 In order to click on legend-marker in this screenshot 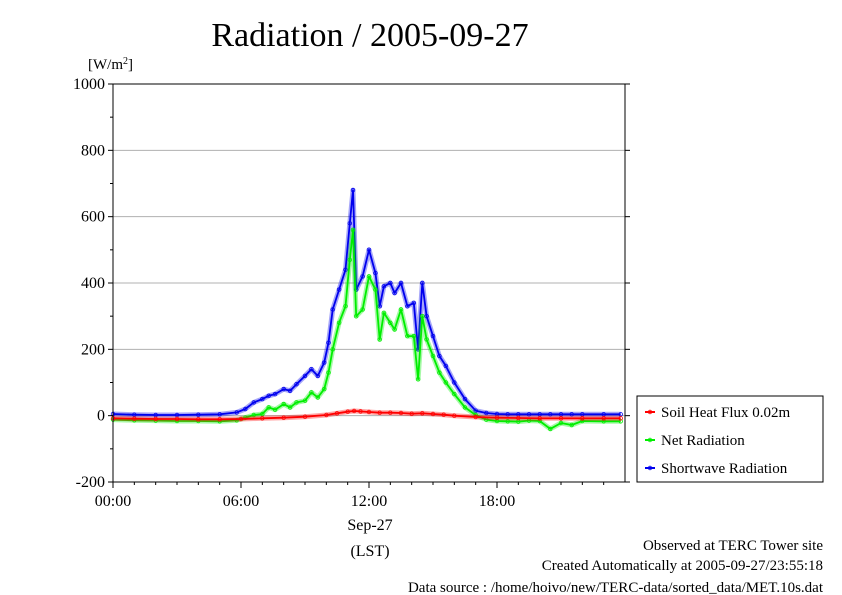, I will do `click(650, 412)`.